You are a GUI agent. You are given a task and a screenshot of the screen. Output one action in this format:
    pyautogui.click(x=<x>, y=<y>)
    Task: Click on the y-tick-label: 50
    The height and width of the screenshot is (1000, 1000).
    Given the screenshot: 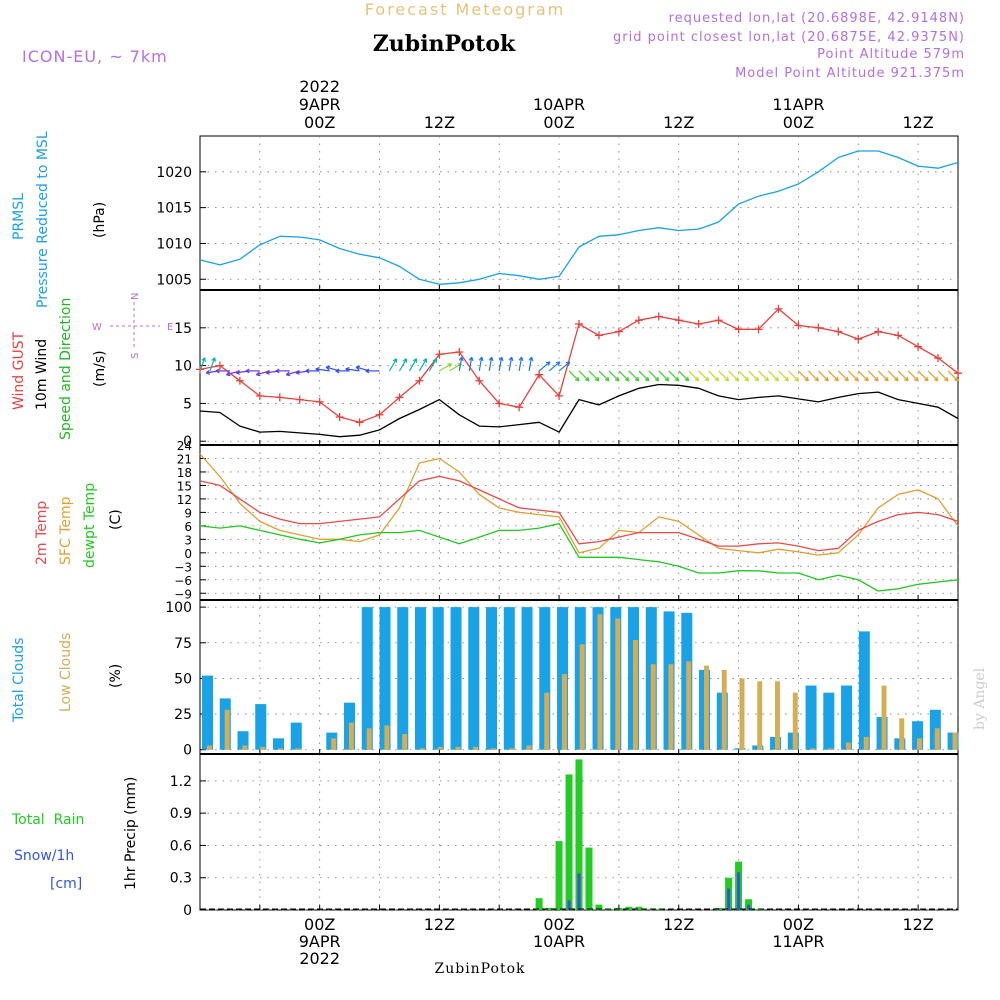 What is the action you would take?
    pyautogui.click(x=183, y=679)
    